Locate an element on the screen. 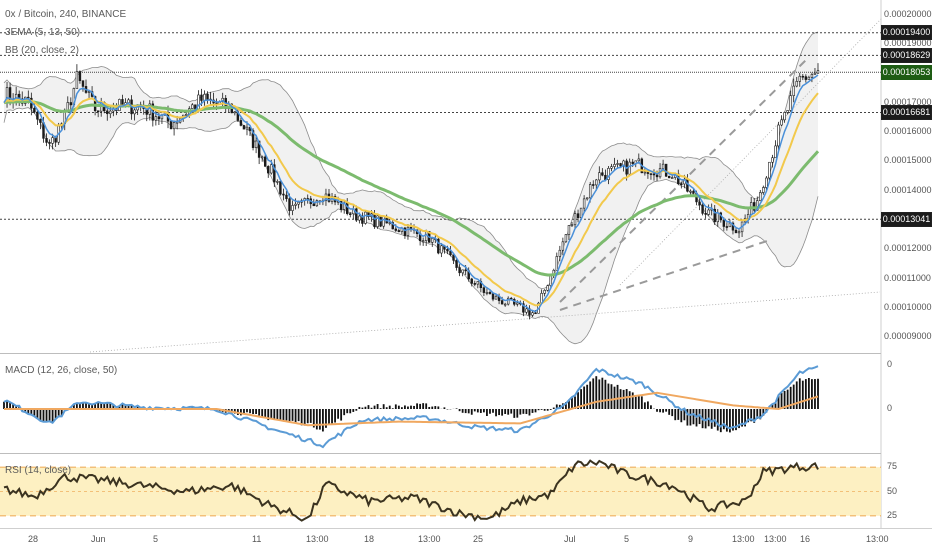 The height and width of the screenshot is (550, 932). rsi-line is located at coordinates (411, 490).